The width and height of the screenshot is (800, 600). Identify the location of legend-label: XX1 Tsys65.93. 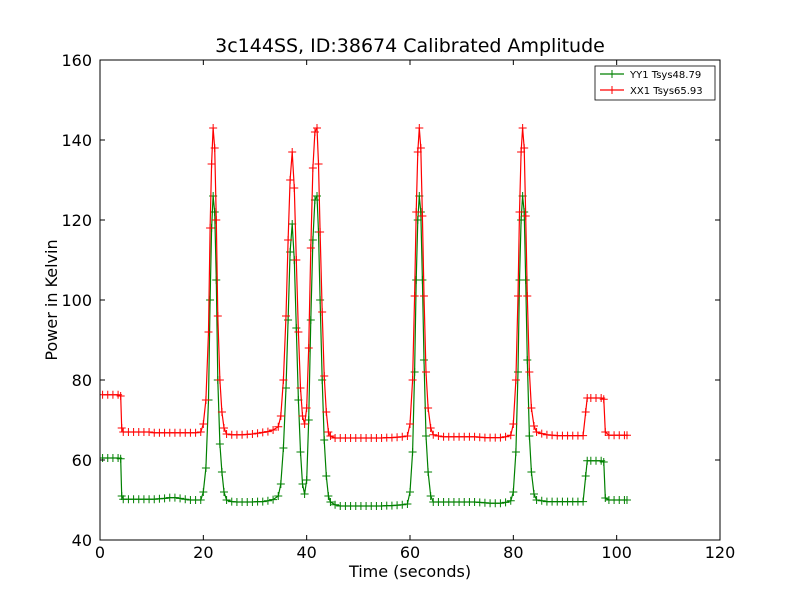
(666, 91).